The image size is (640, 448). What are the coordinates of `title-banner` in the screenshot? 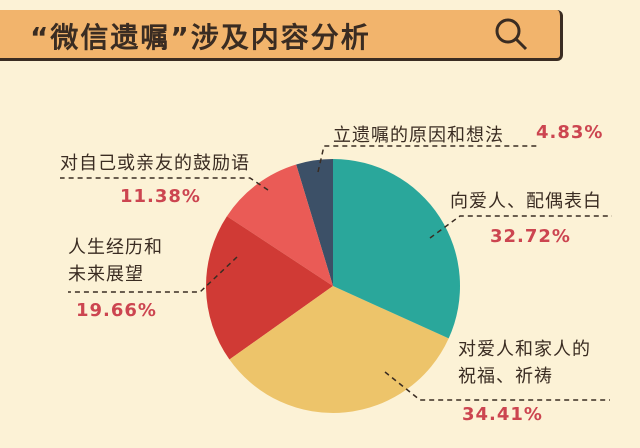 It's located at (281, 35).